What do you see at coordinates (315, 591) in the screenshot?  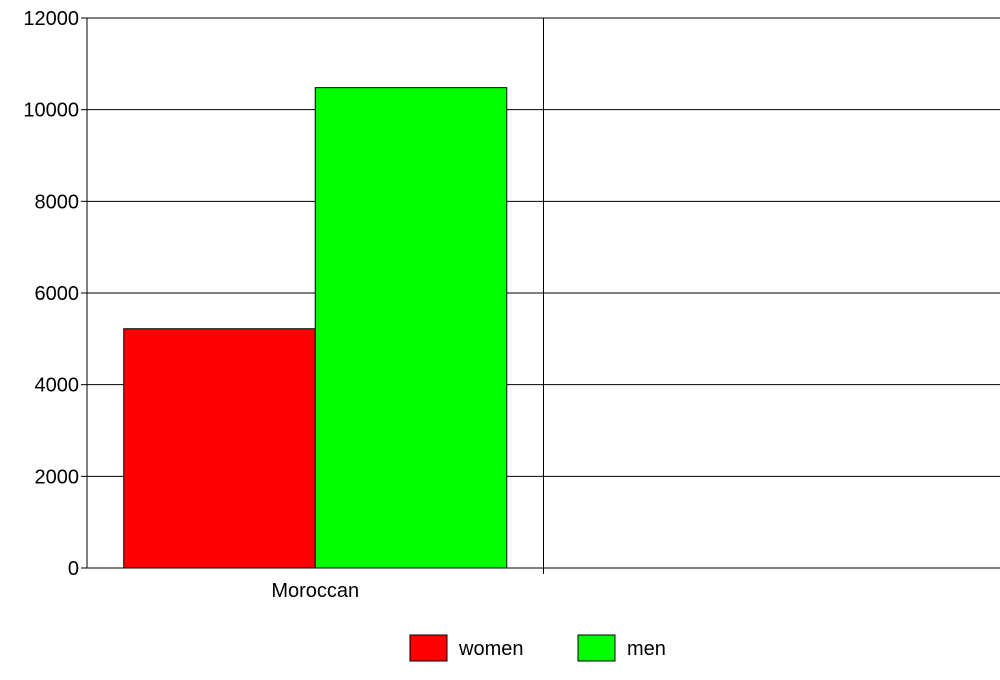 I see `x-category-label: Moroccan` at bounding box center [315, 591].